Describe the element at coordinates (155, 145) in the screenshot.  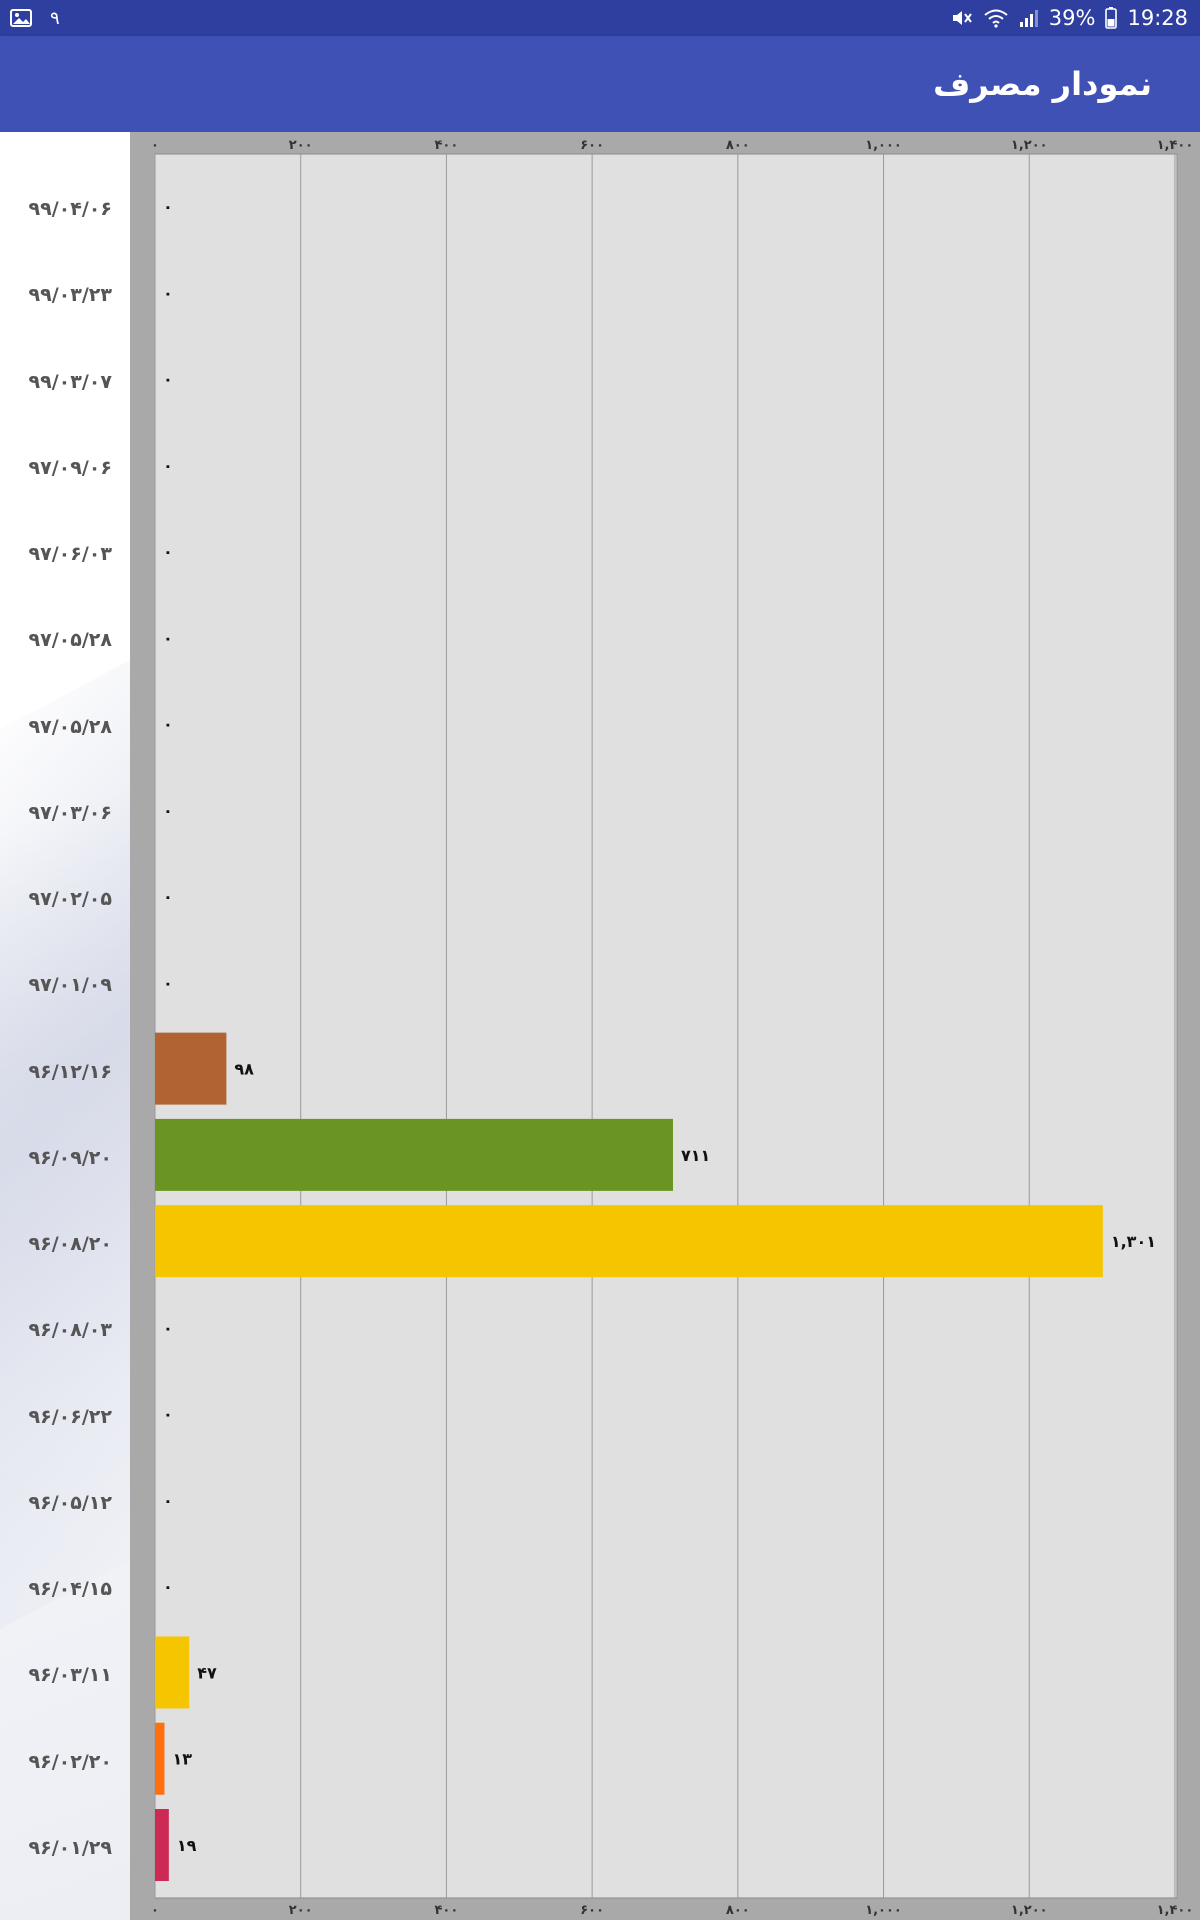
I see `x-tick-label-top: ۰` at that location.